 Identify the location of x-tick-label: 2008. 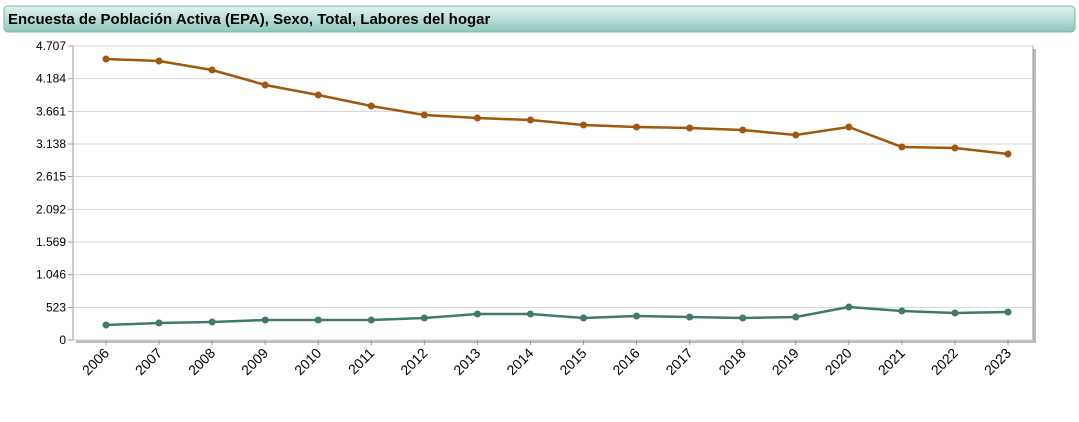
(201, 361).